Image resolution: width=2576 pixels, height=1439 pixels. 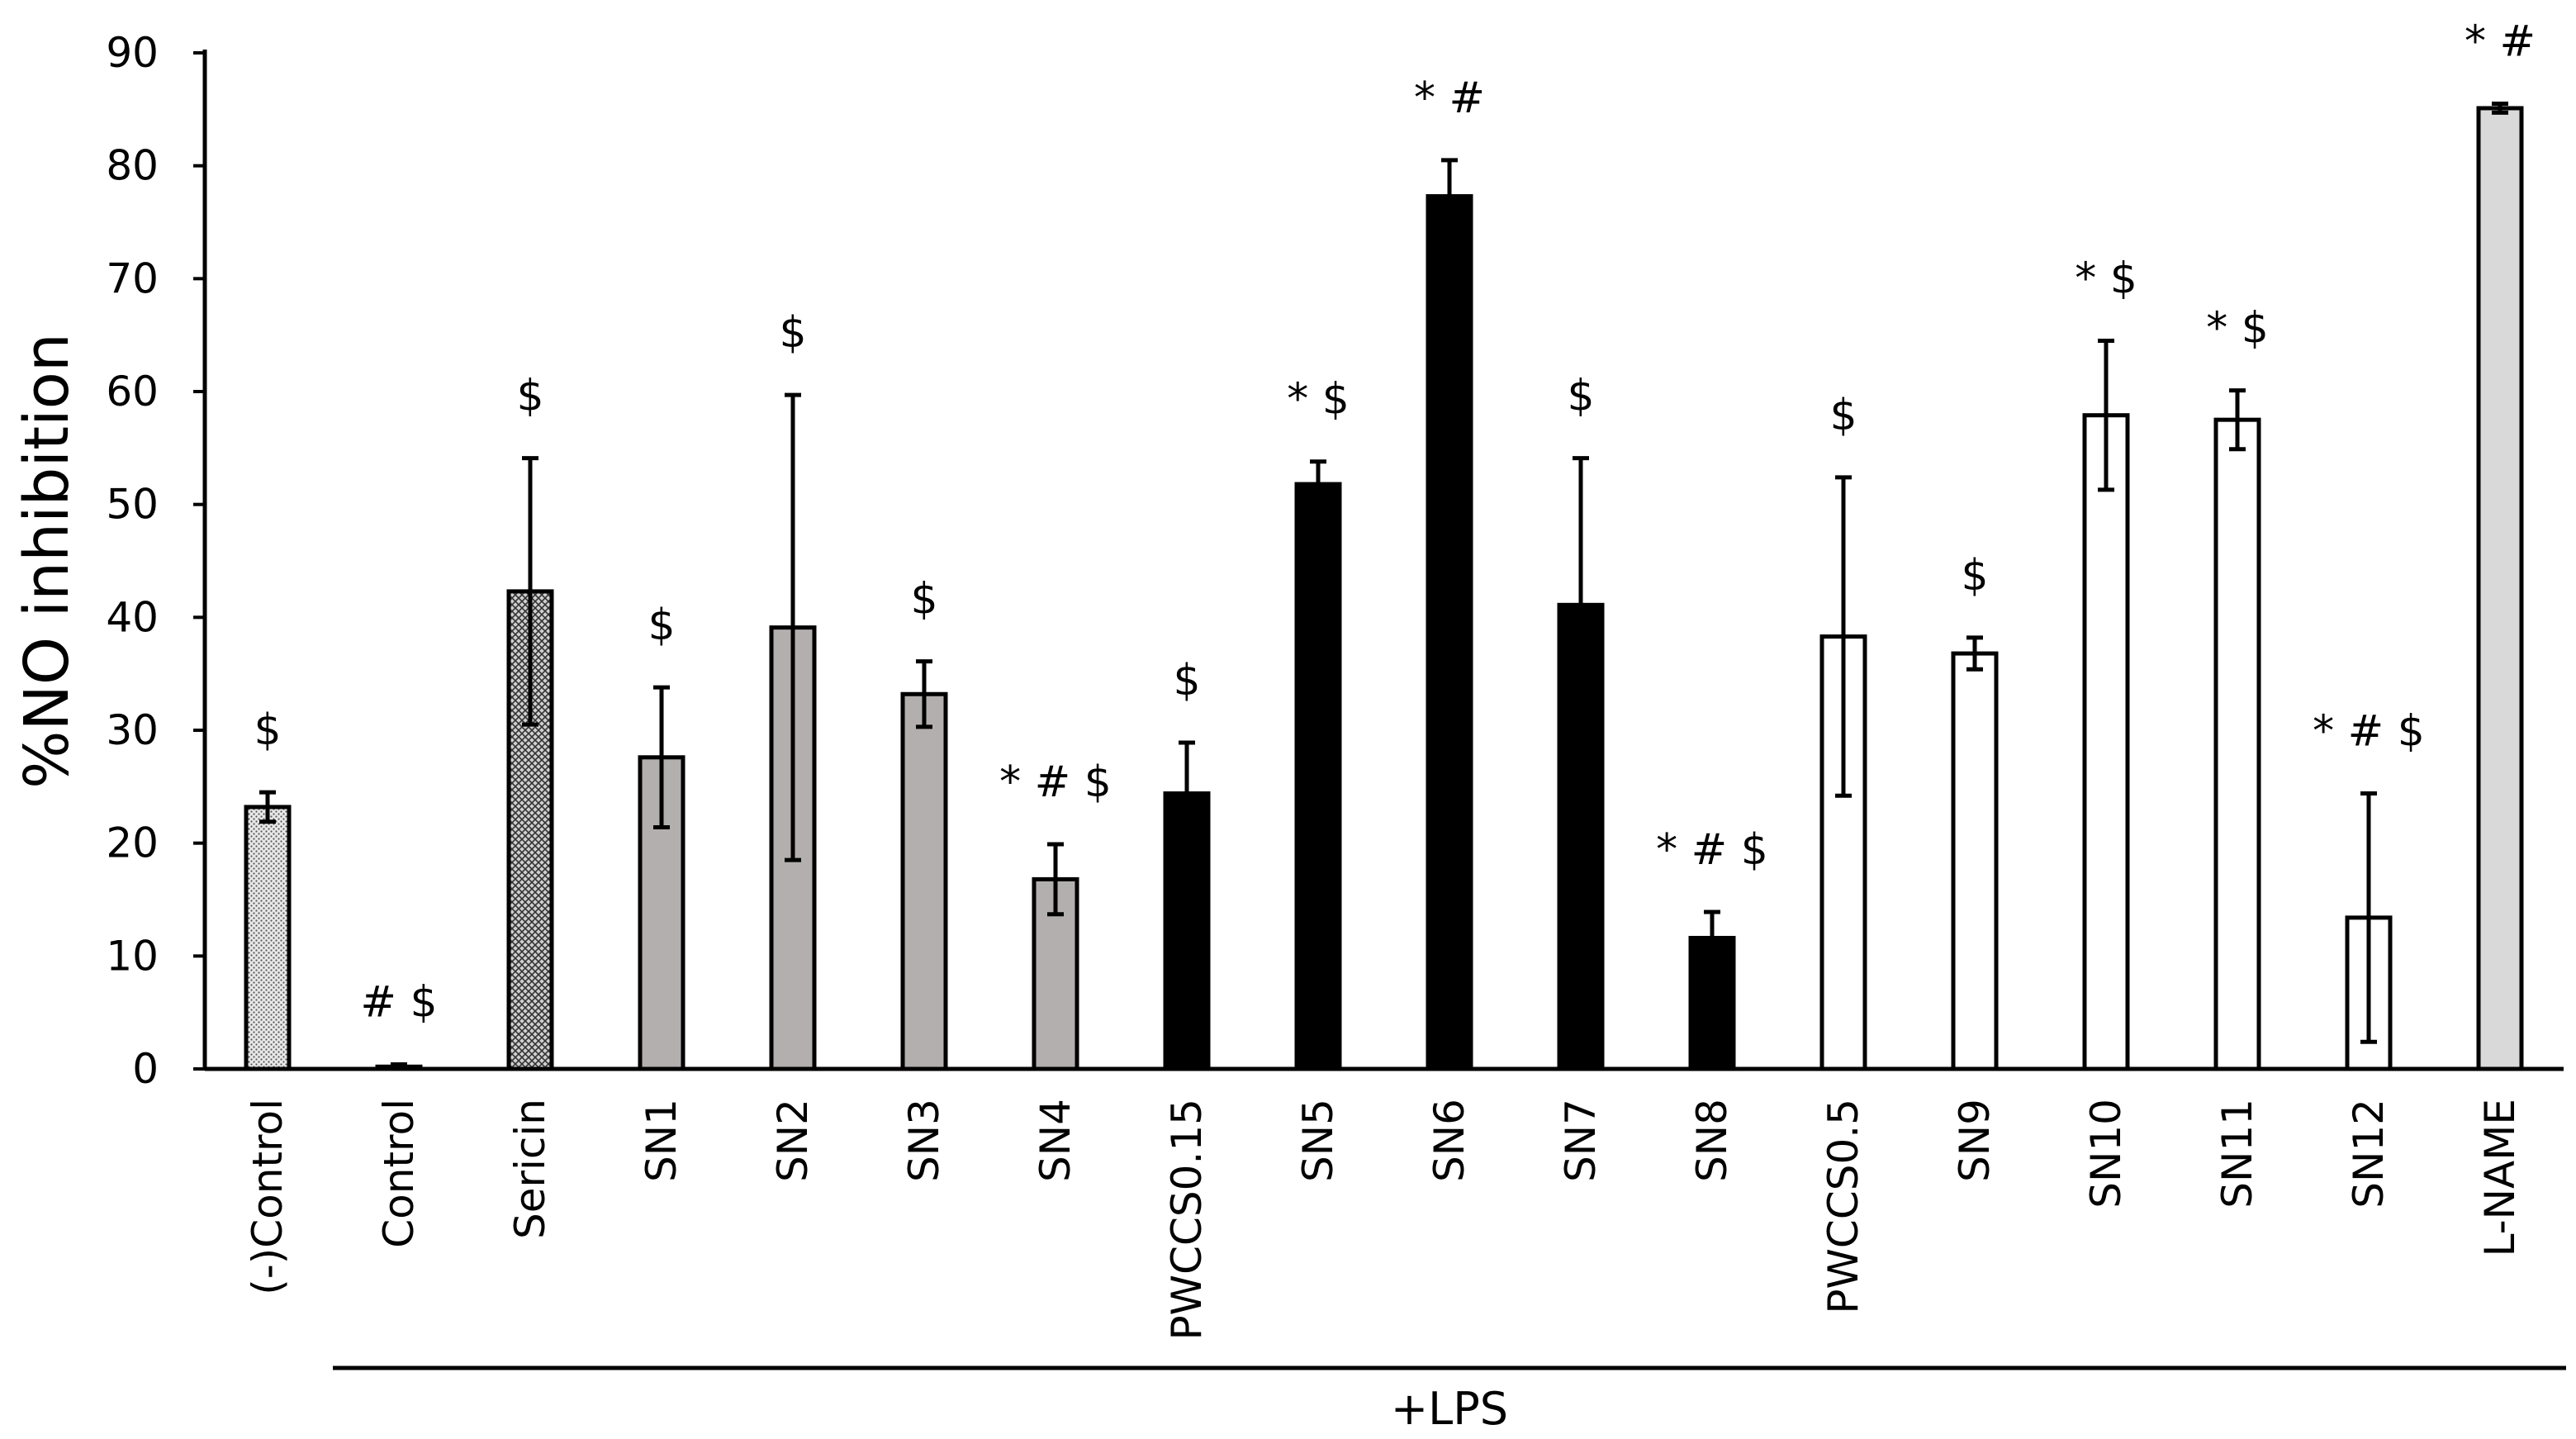 What do you see at coordinates (47, 561) in the screenshot?
I see `y-axis-title: %NO inhibition` at bounding box center [47, 561].